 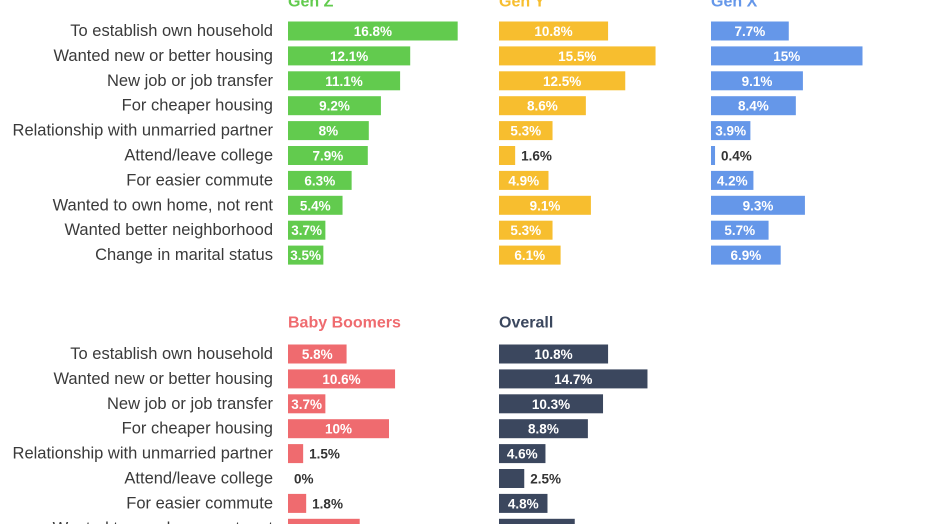 I want to click on data-label: 0.4%, so click(x=736, y=156).